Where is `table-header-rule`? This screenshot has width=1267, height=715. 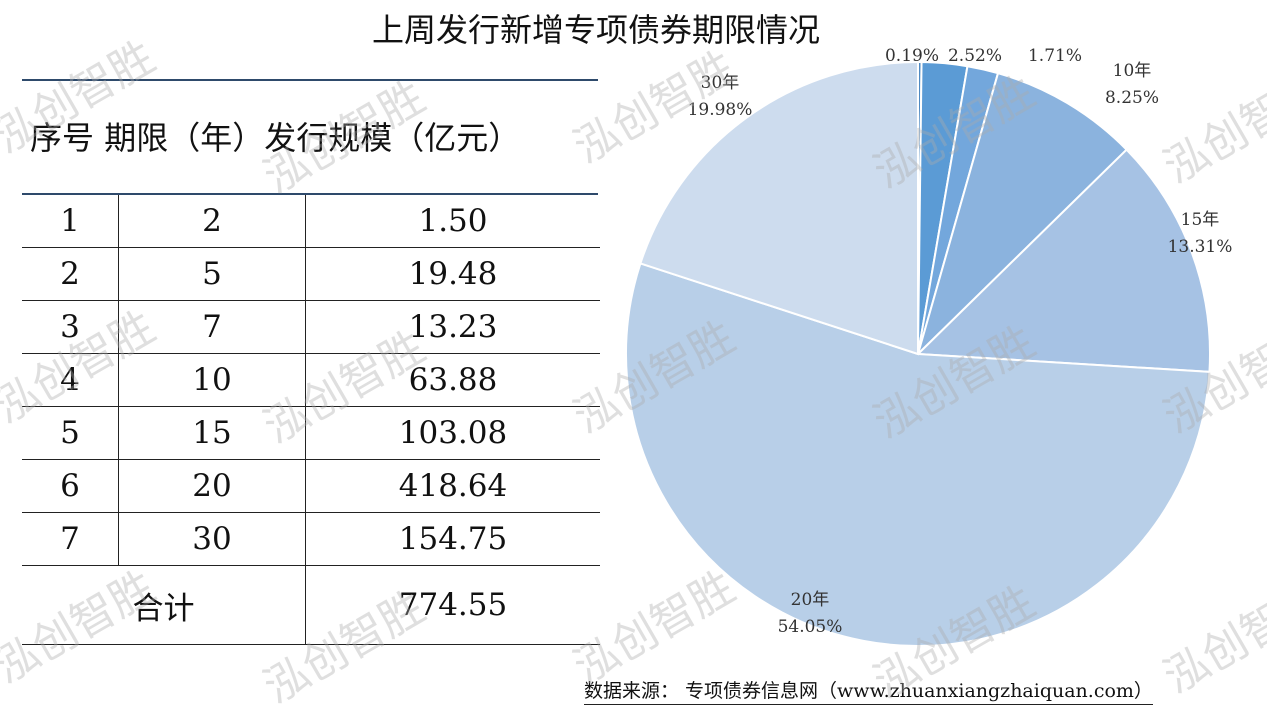
table-header-rule is located at coordinates (310, 194).